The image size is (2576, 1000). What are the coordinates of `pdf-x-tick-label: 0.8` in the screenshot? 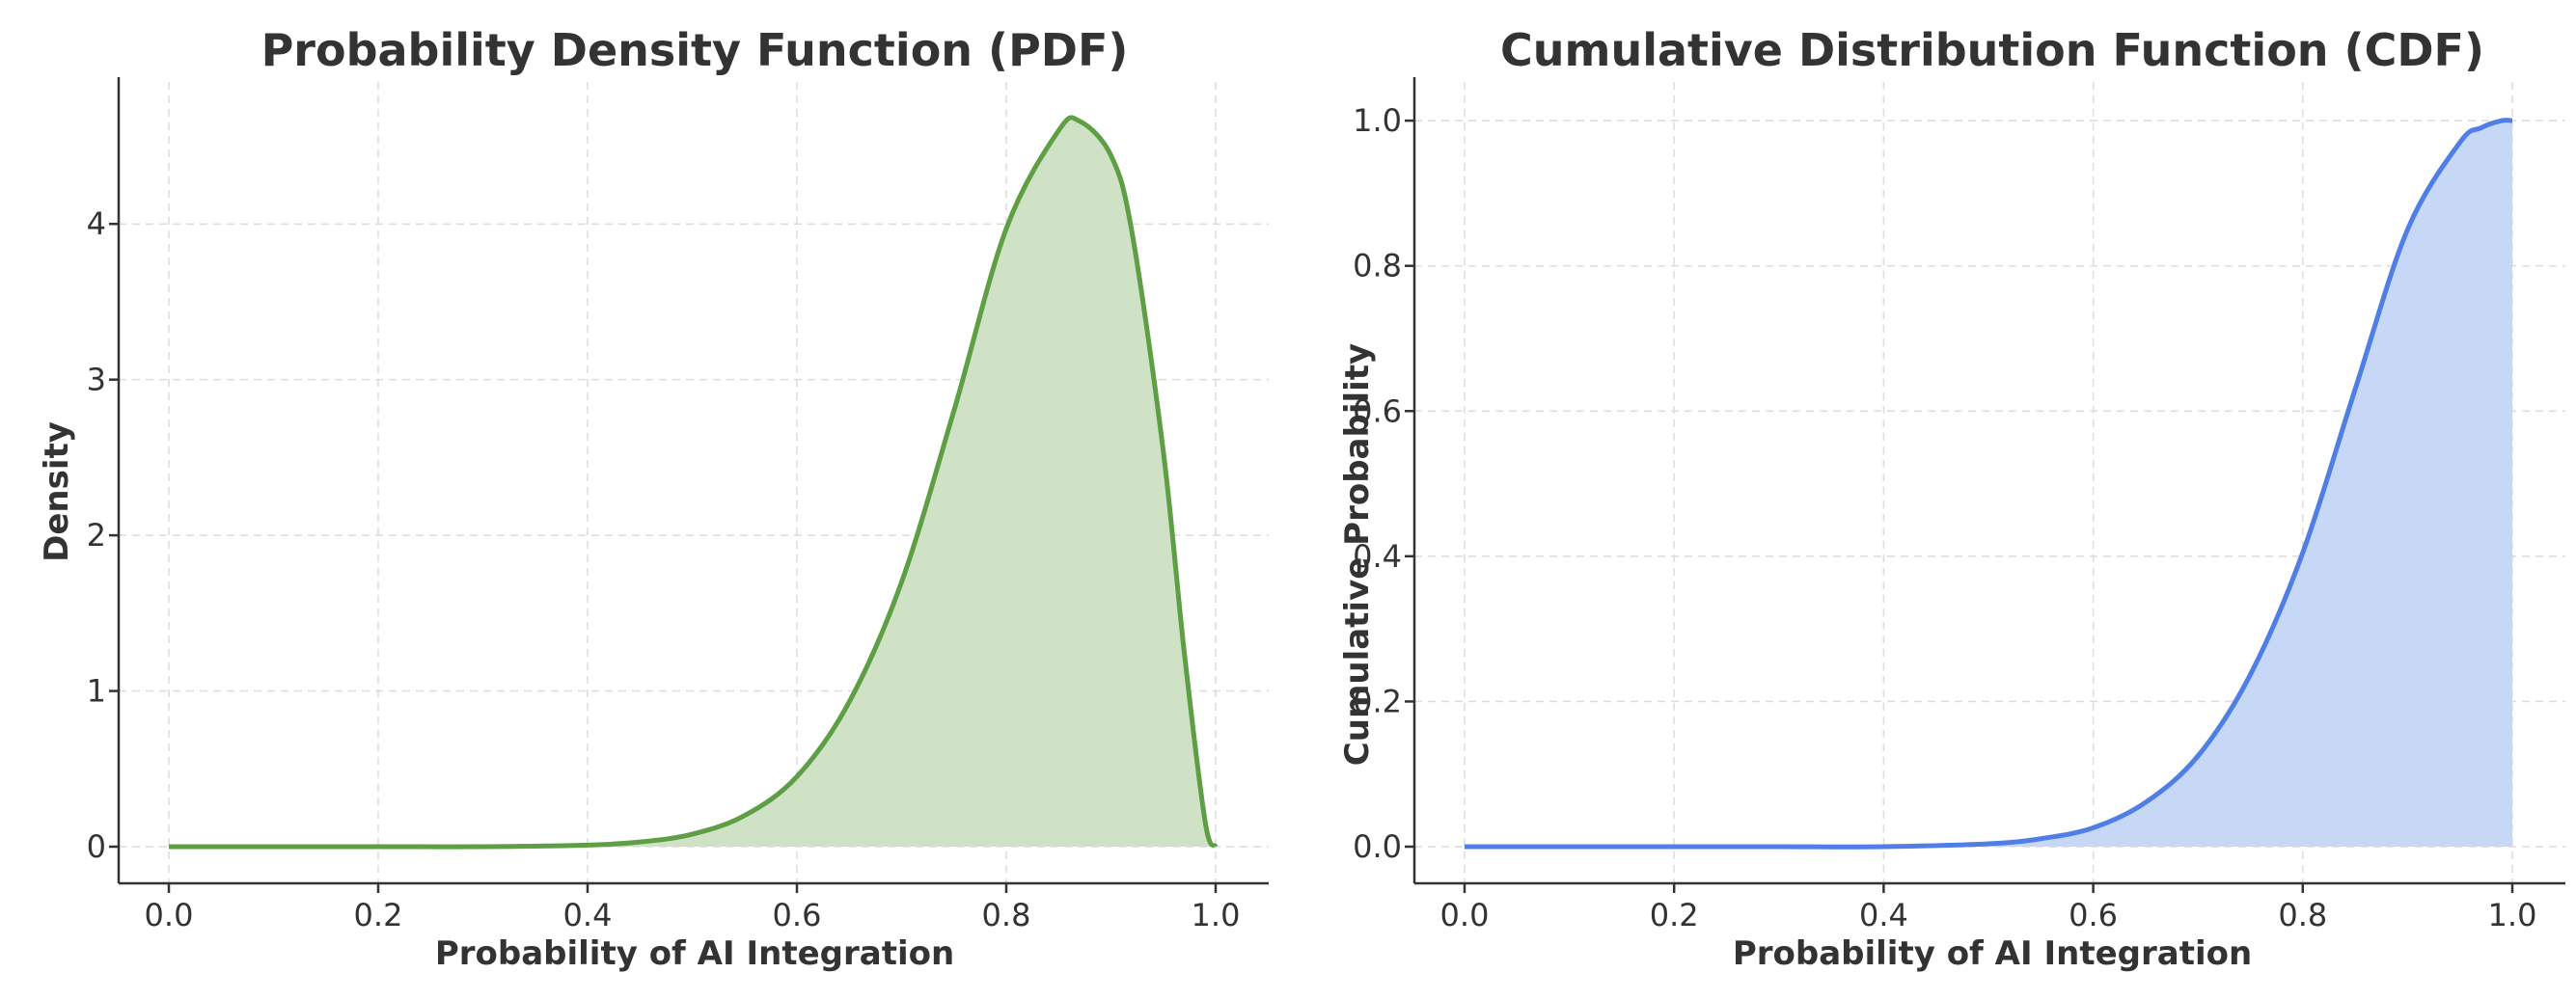 It's located at (1007, 915).